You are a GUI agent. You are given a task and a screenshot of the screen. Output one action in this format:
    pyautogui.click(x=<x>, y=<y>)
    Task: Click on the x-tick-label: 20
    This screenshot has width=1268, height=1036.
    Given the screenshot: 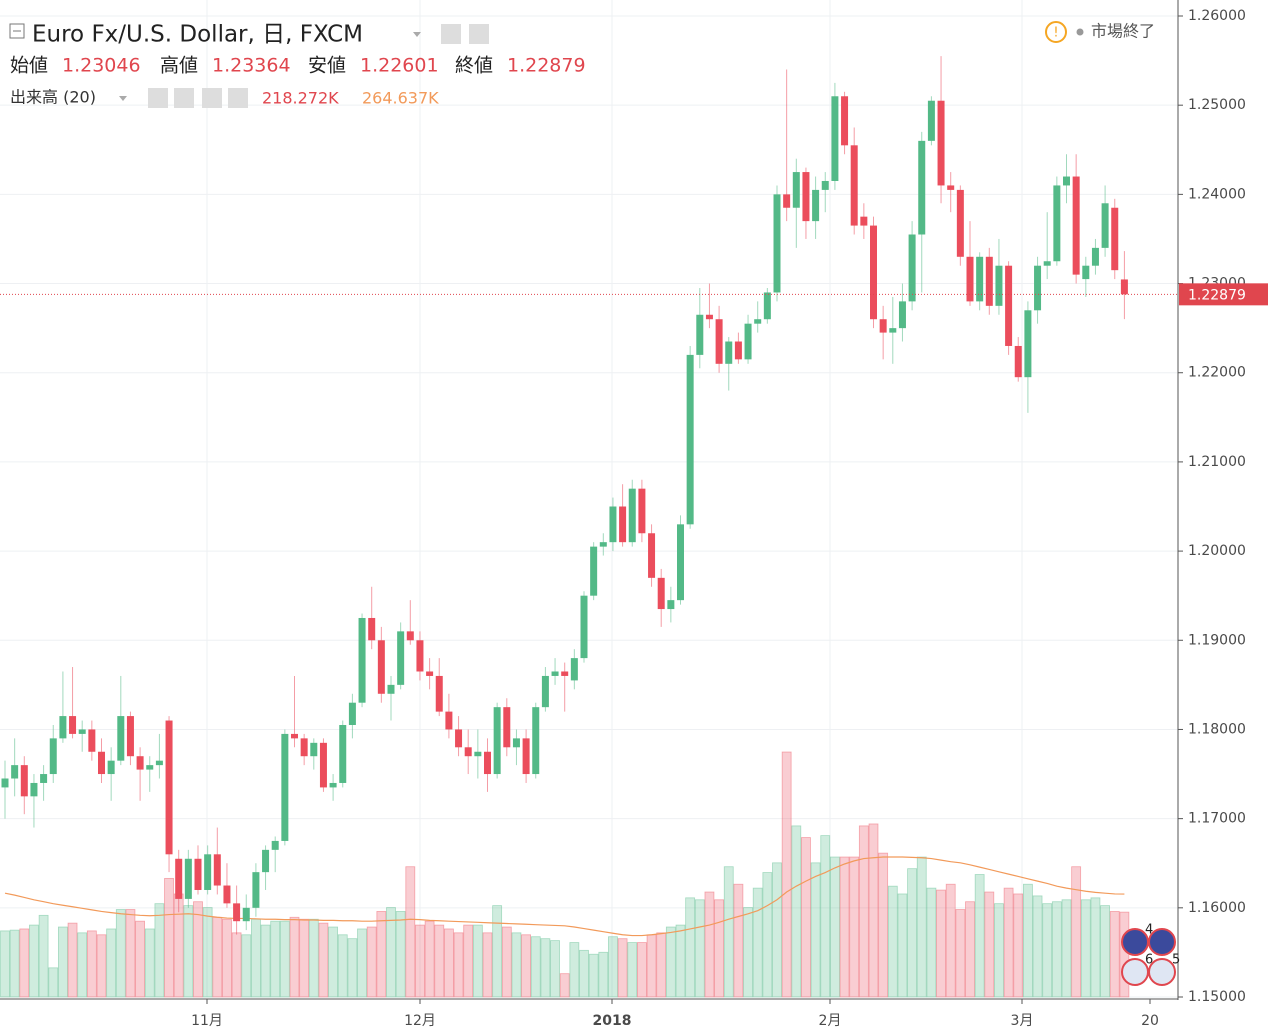 What is the action you would take?
    pyautogui.click(x=1150, y=1021)
    